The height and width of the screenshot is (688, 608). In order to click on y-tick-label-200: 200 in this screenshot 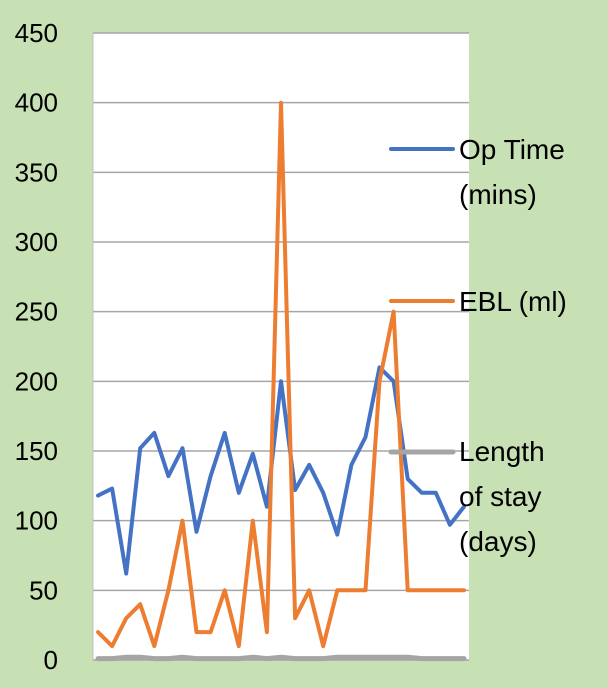, I will do `click(36, 381)`.